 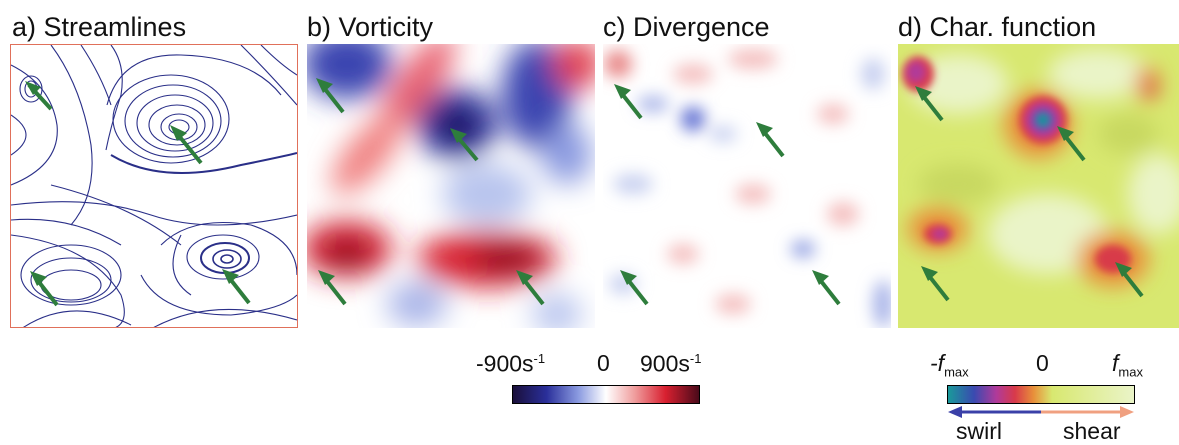 What do you see at coordinates (1092, 431) in the screenshot?
I see `shear-label: shear` at bounding box center [1092, 431].